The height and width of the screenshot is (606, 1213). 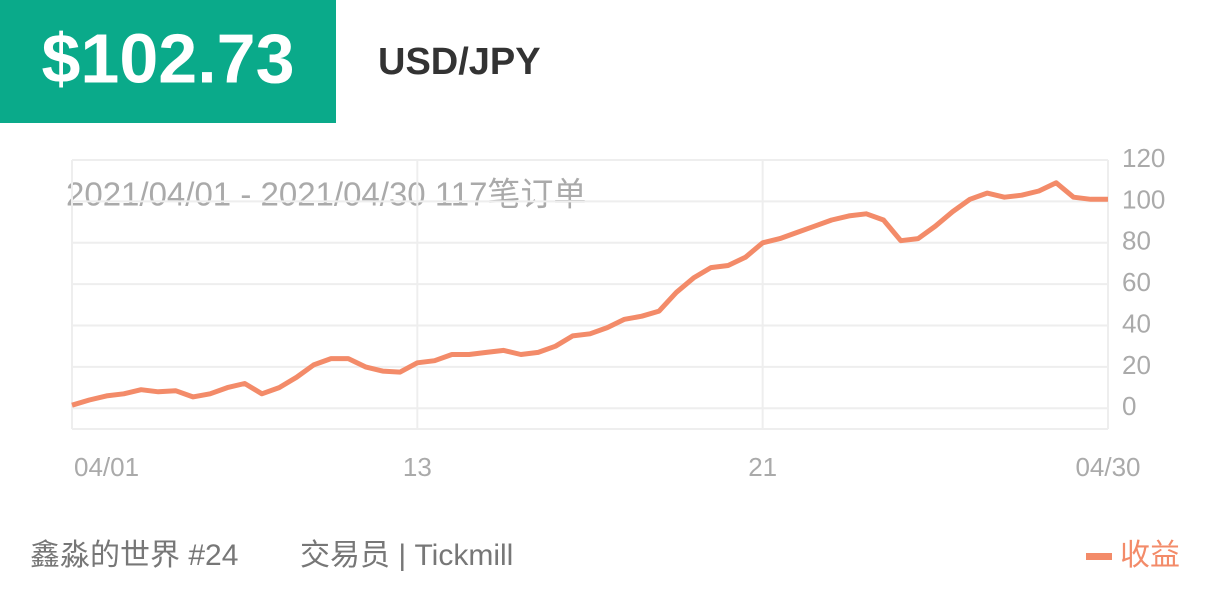 I want to click on price-box, so click(x=168, y=61).